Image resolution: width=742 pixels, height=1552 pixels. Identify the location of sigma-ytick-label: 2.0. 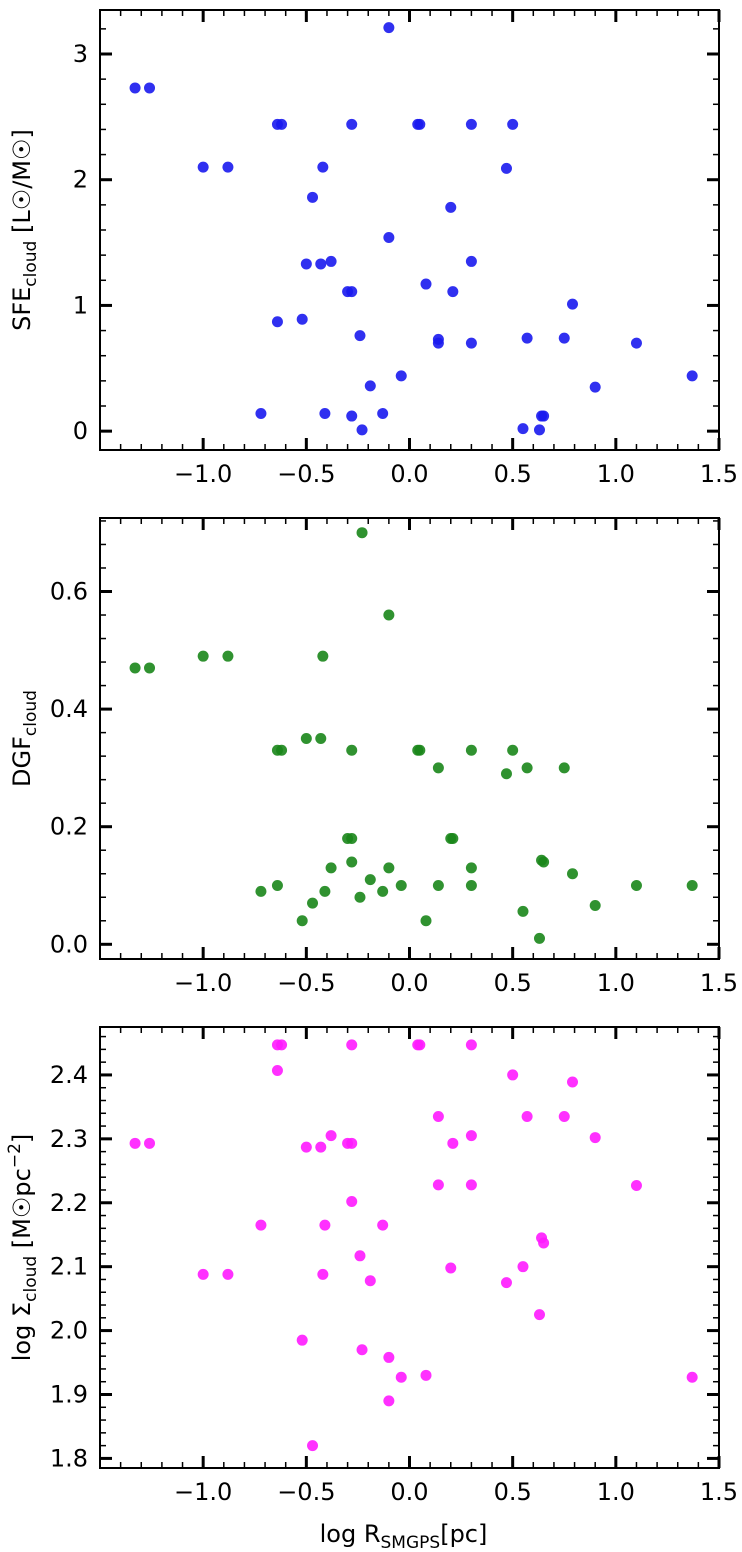
(69, 1331).